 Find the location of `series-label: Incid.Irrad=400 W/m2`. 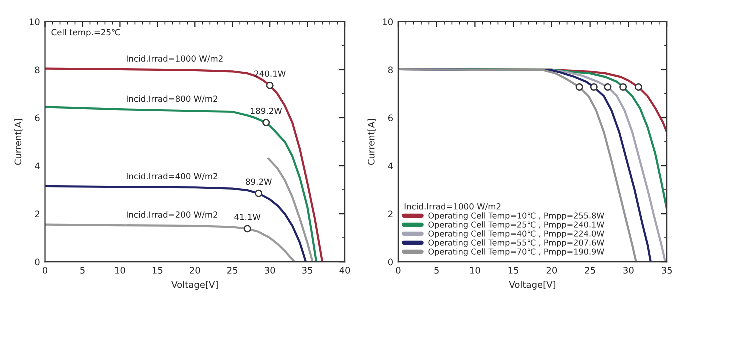

series-label: Incid.Irrad=400 W/m2 is located at coordinates (172, 176).